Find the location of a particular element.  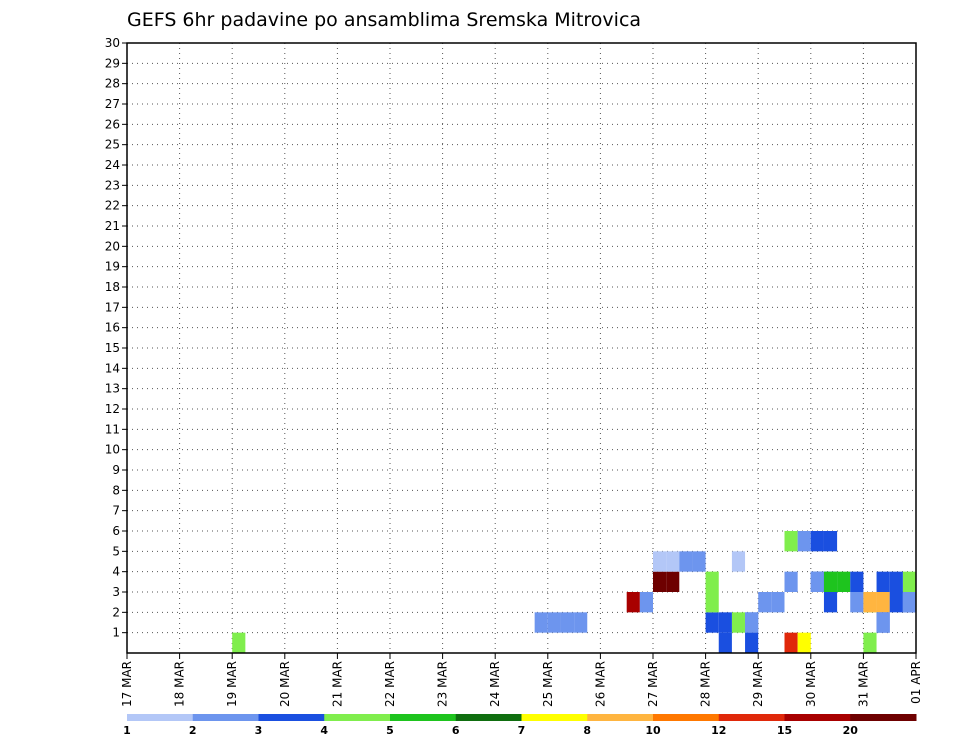

y-tick-label: 18 is located at coordinates (112, 287).